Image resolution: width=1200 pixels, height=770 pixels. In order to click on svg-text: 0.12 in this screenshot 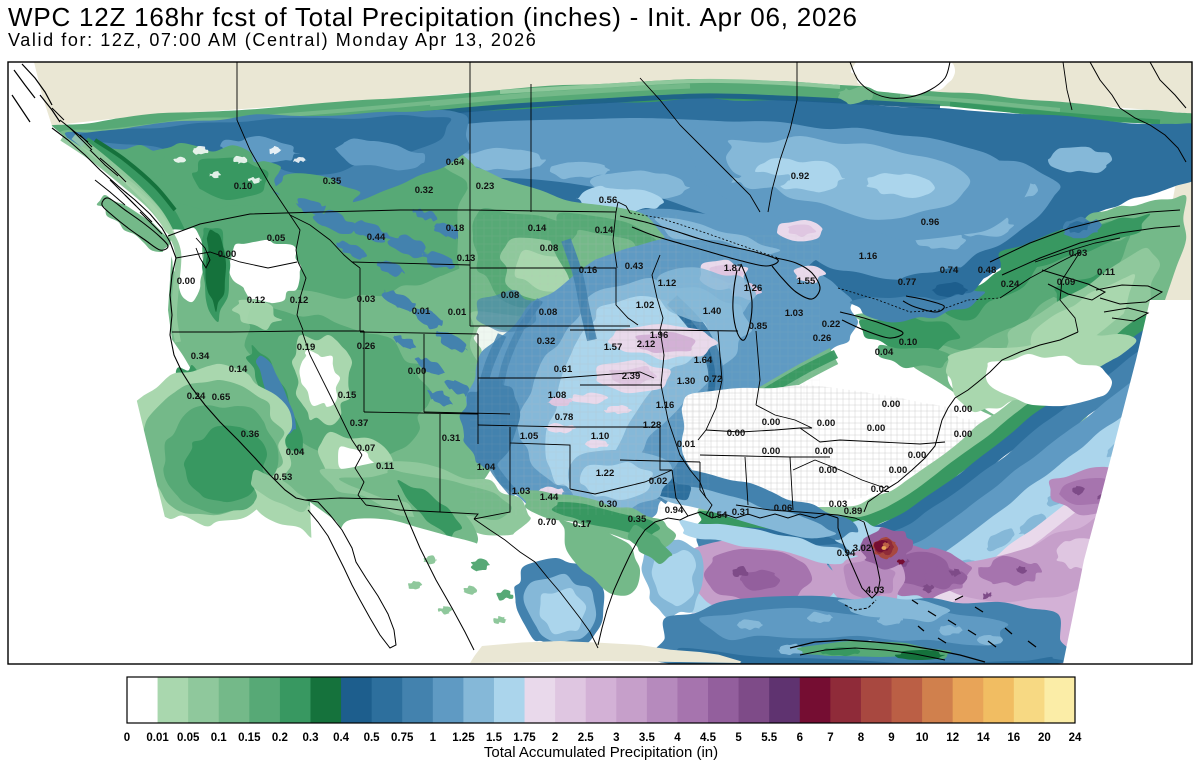, I will do `click(299, 300)`.